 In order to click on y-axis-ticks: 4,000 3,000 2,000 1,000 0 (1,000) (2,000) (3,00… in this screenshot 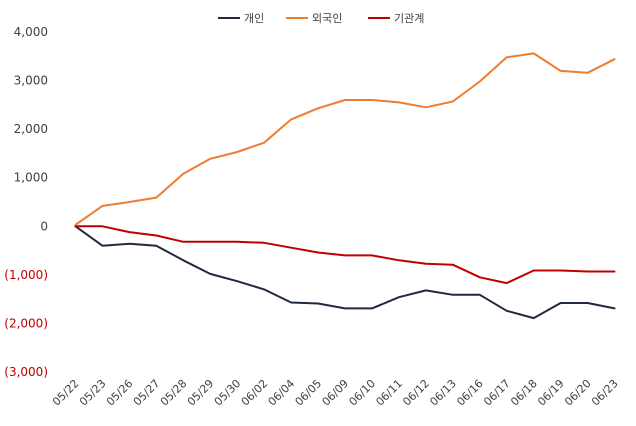, I will do `click(26, 202)`.